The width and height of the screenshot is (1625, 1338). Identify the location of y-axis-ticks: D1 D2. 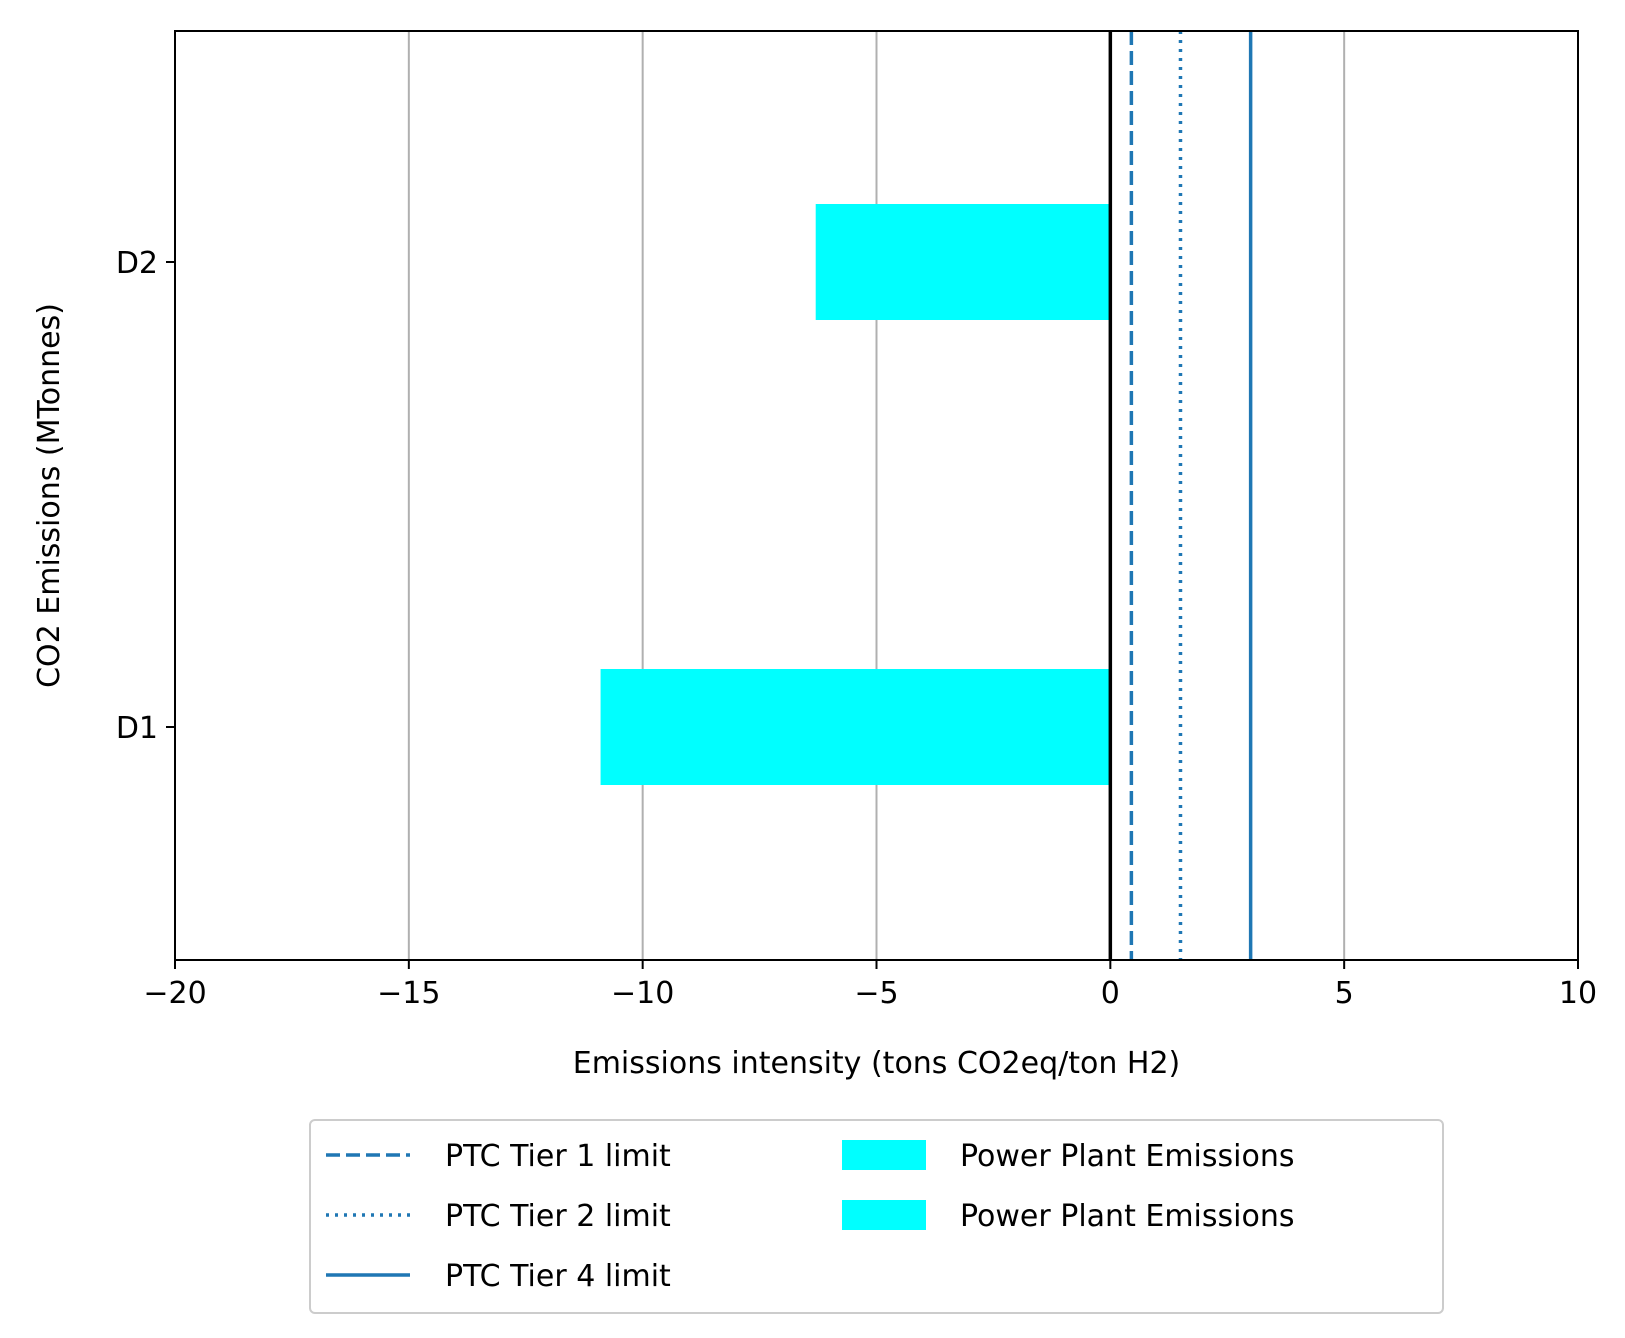
(145, 496).